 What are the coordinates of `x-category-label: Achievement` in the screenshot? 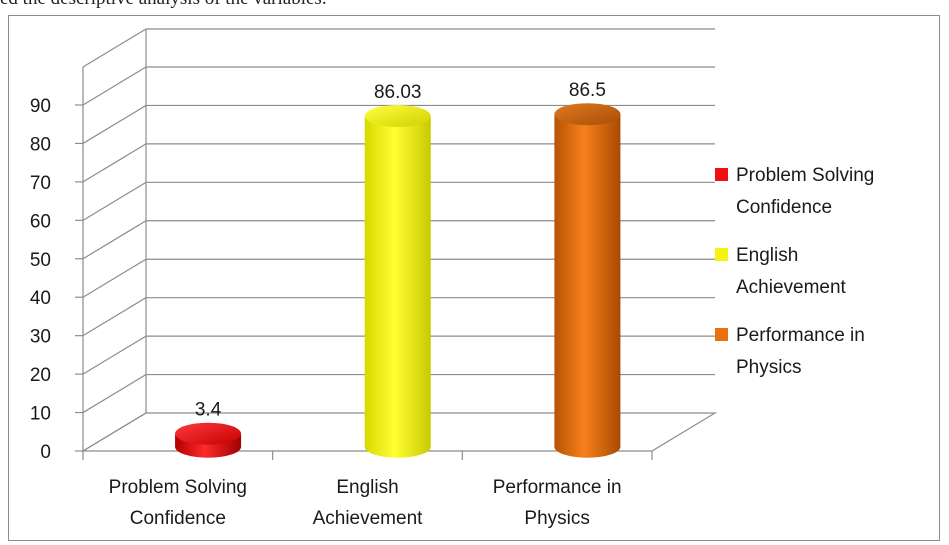 It's located at (368, 518).